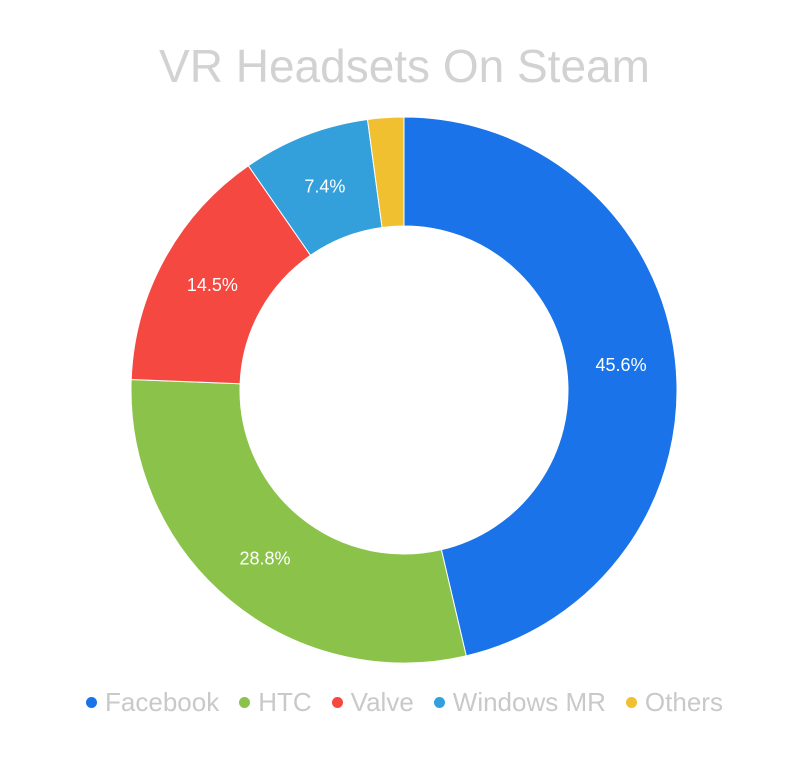 This screenshot has width=809, height=758. I want to click on legend-marker-windows-mr, so click(439, 702).